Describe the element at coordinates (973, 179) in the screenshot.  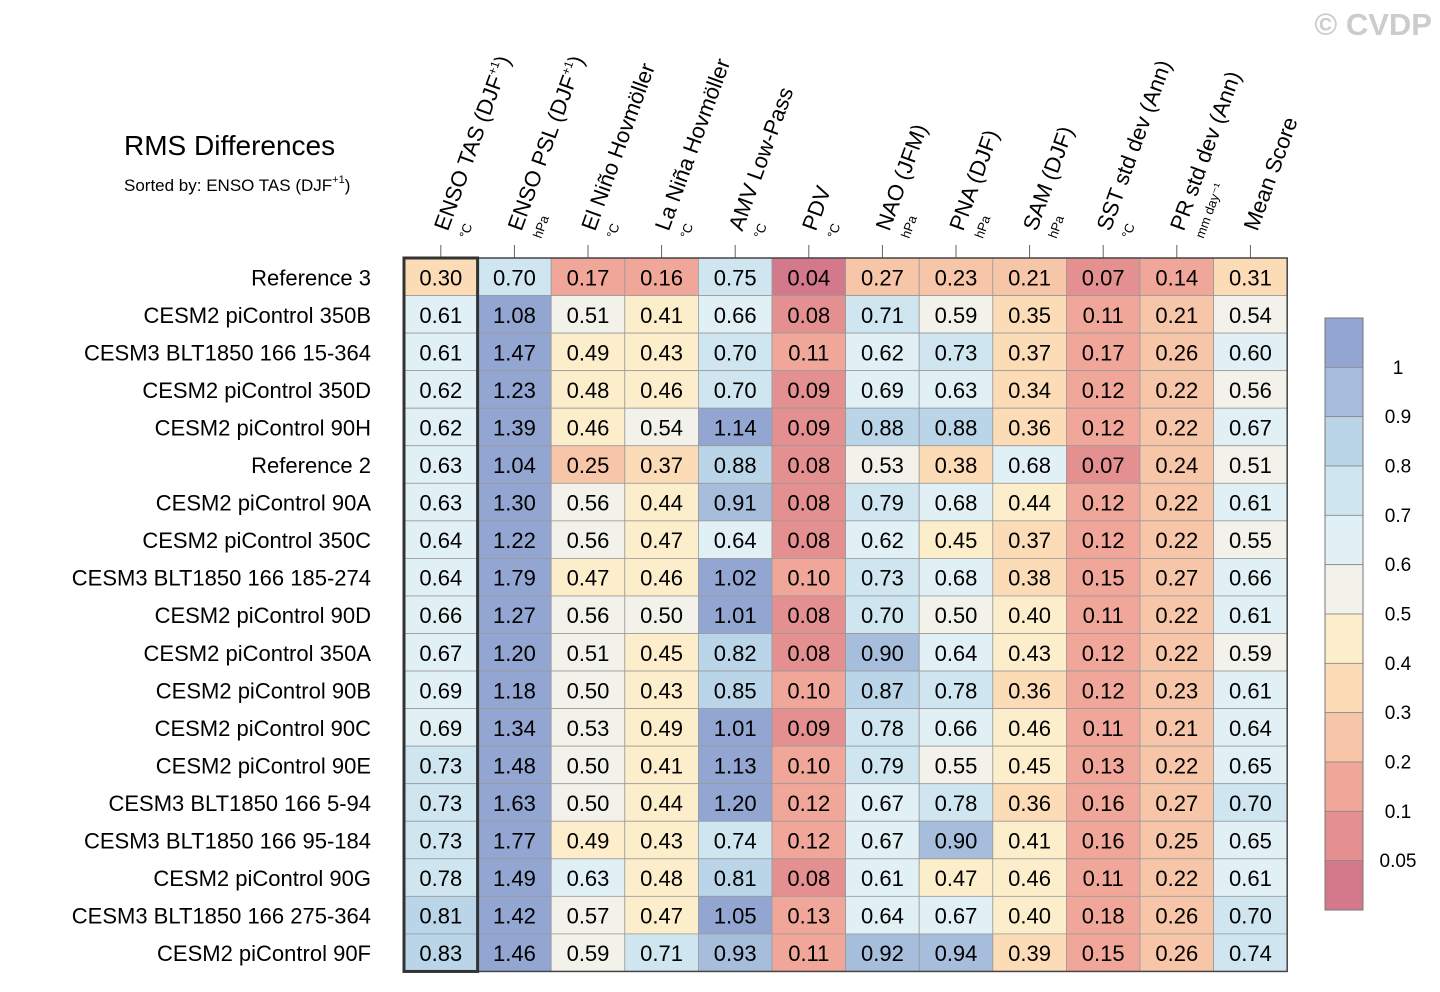
I see `column-label-main: PNA (DJF)` at that location.